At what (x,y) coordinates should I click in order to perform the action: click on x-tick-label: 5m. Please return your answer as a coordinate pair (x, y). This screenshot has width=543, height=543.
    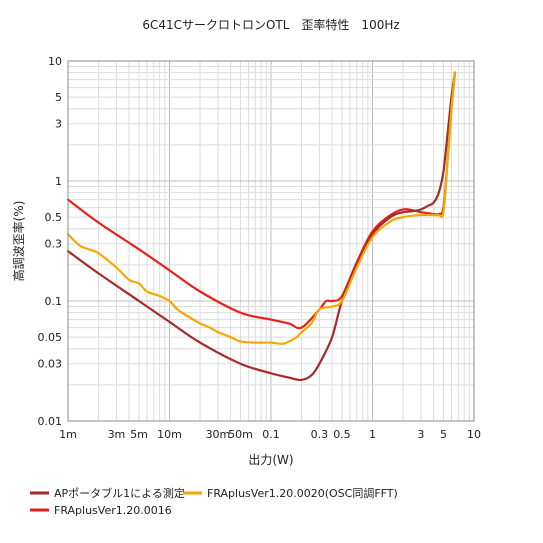
    Looking at the image, I should click on (139, 434).